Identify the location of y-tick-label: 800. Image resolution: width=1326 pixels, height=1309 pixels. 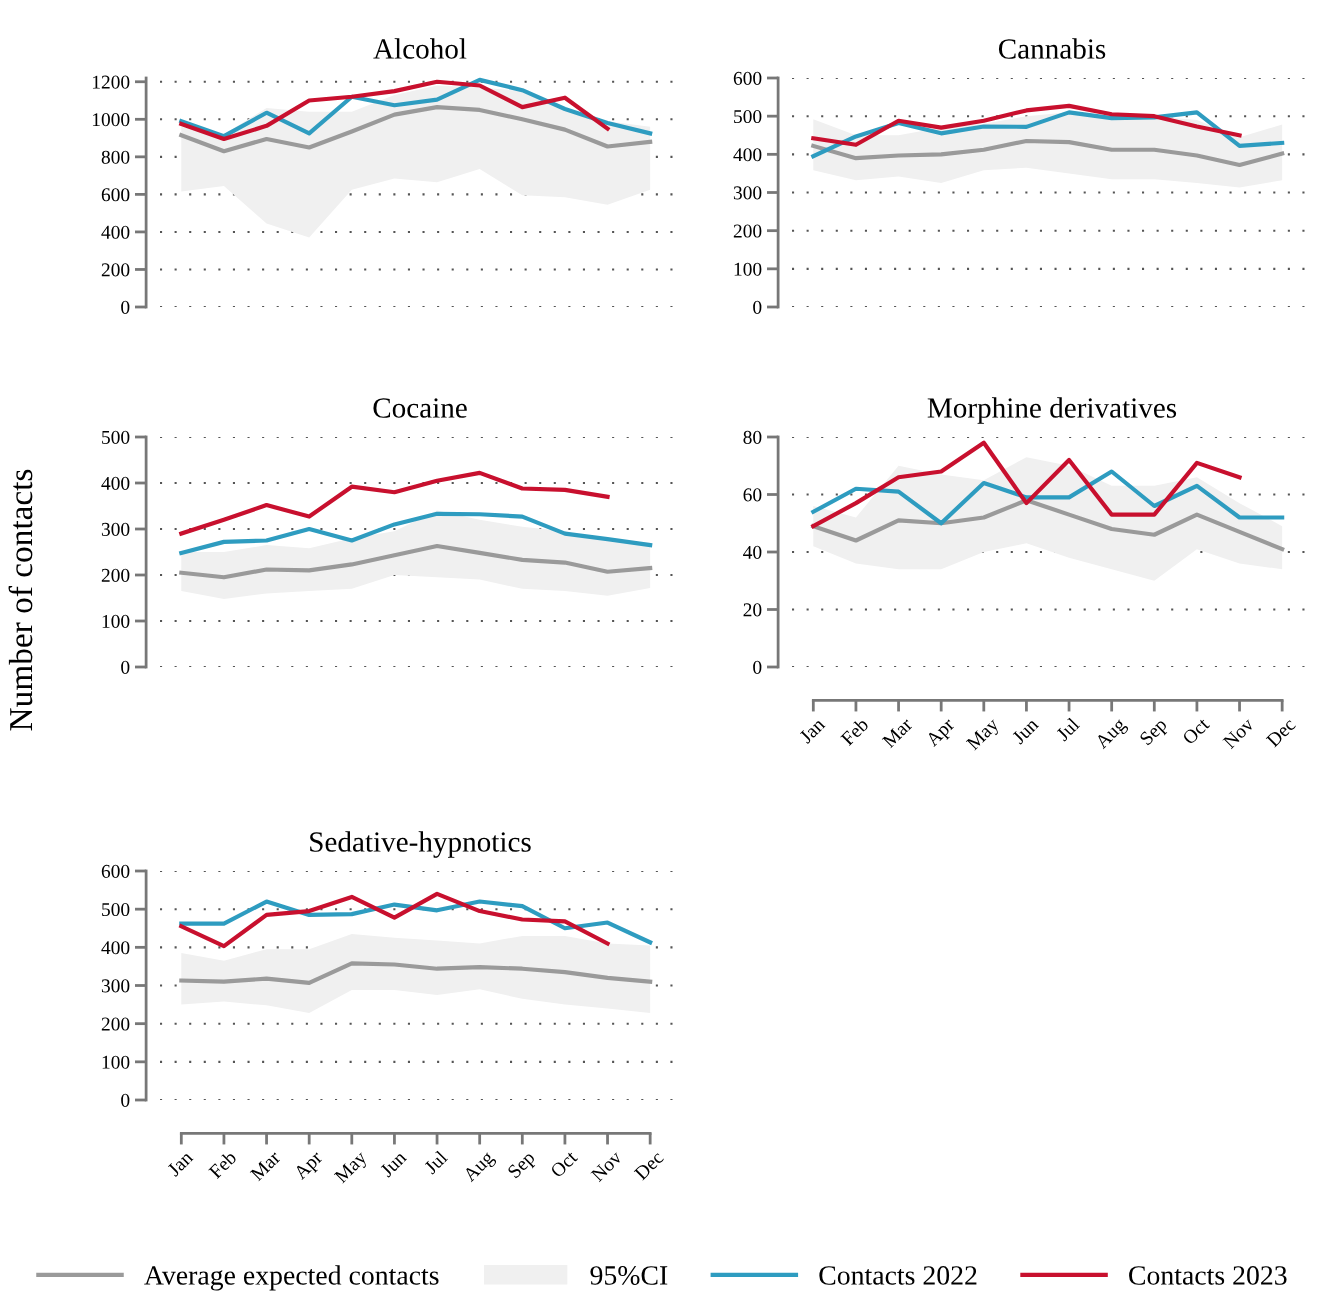
(115, 157).